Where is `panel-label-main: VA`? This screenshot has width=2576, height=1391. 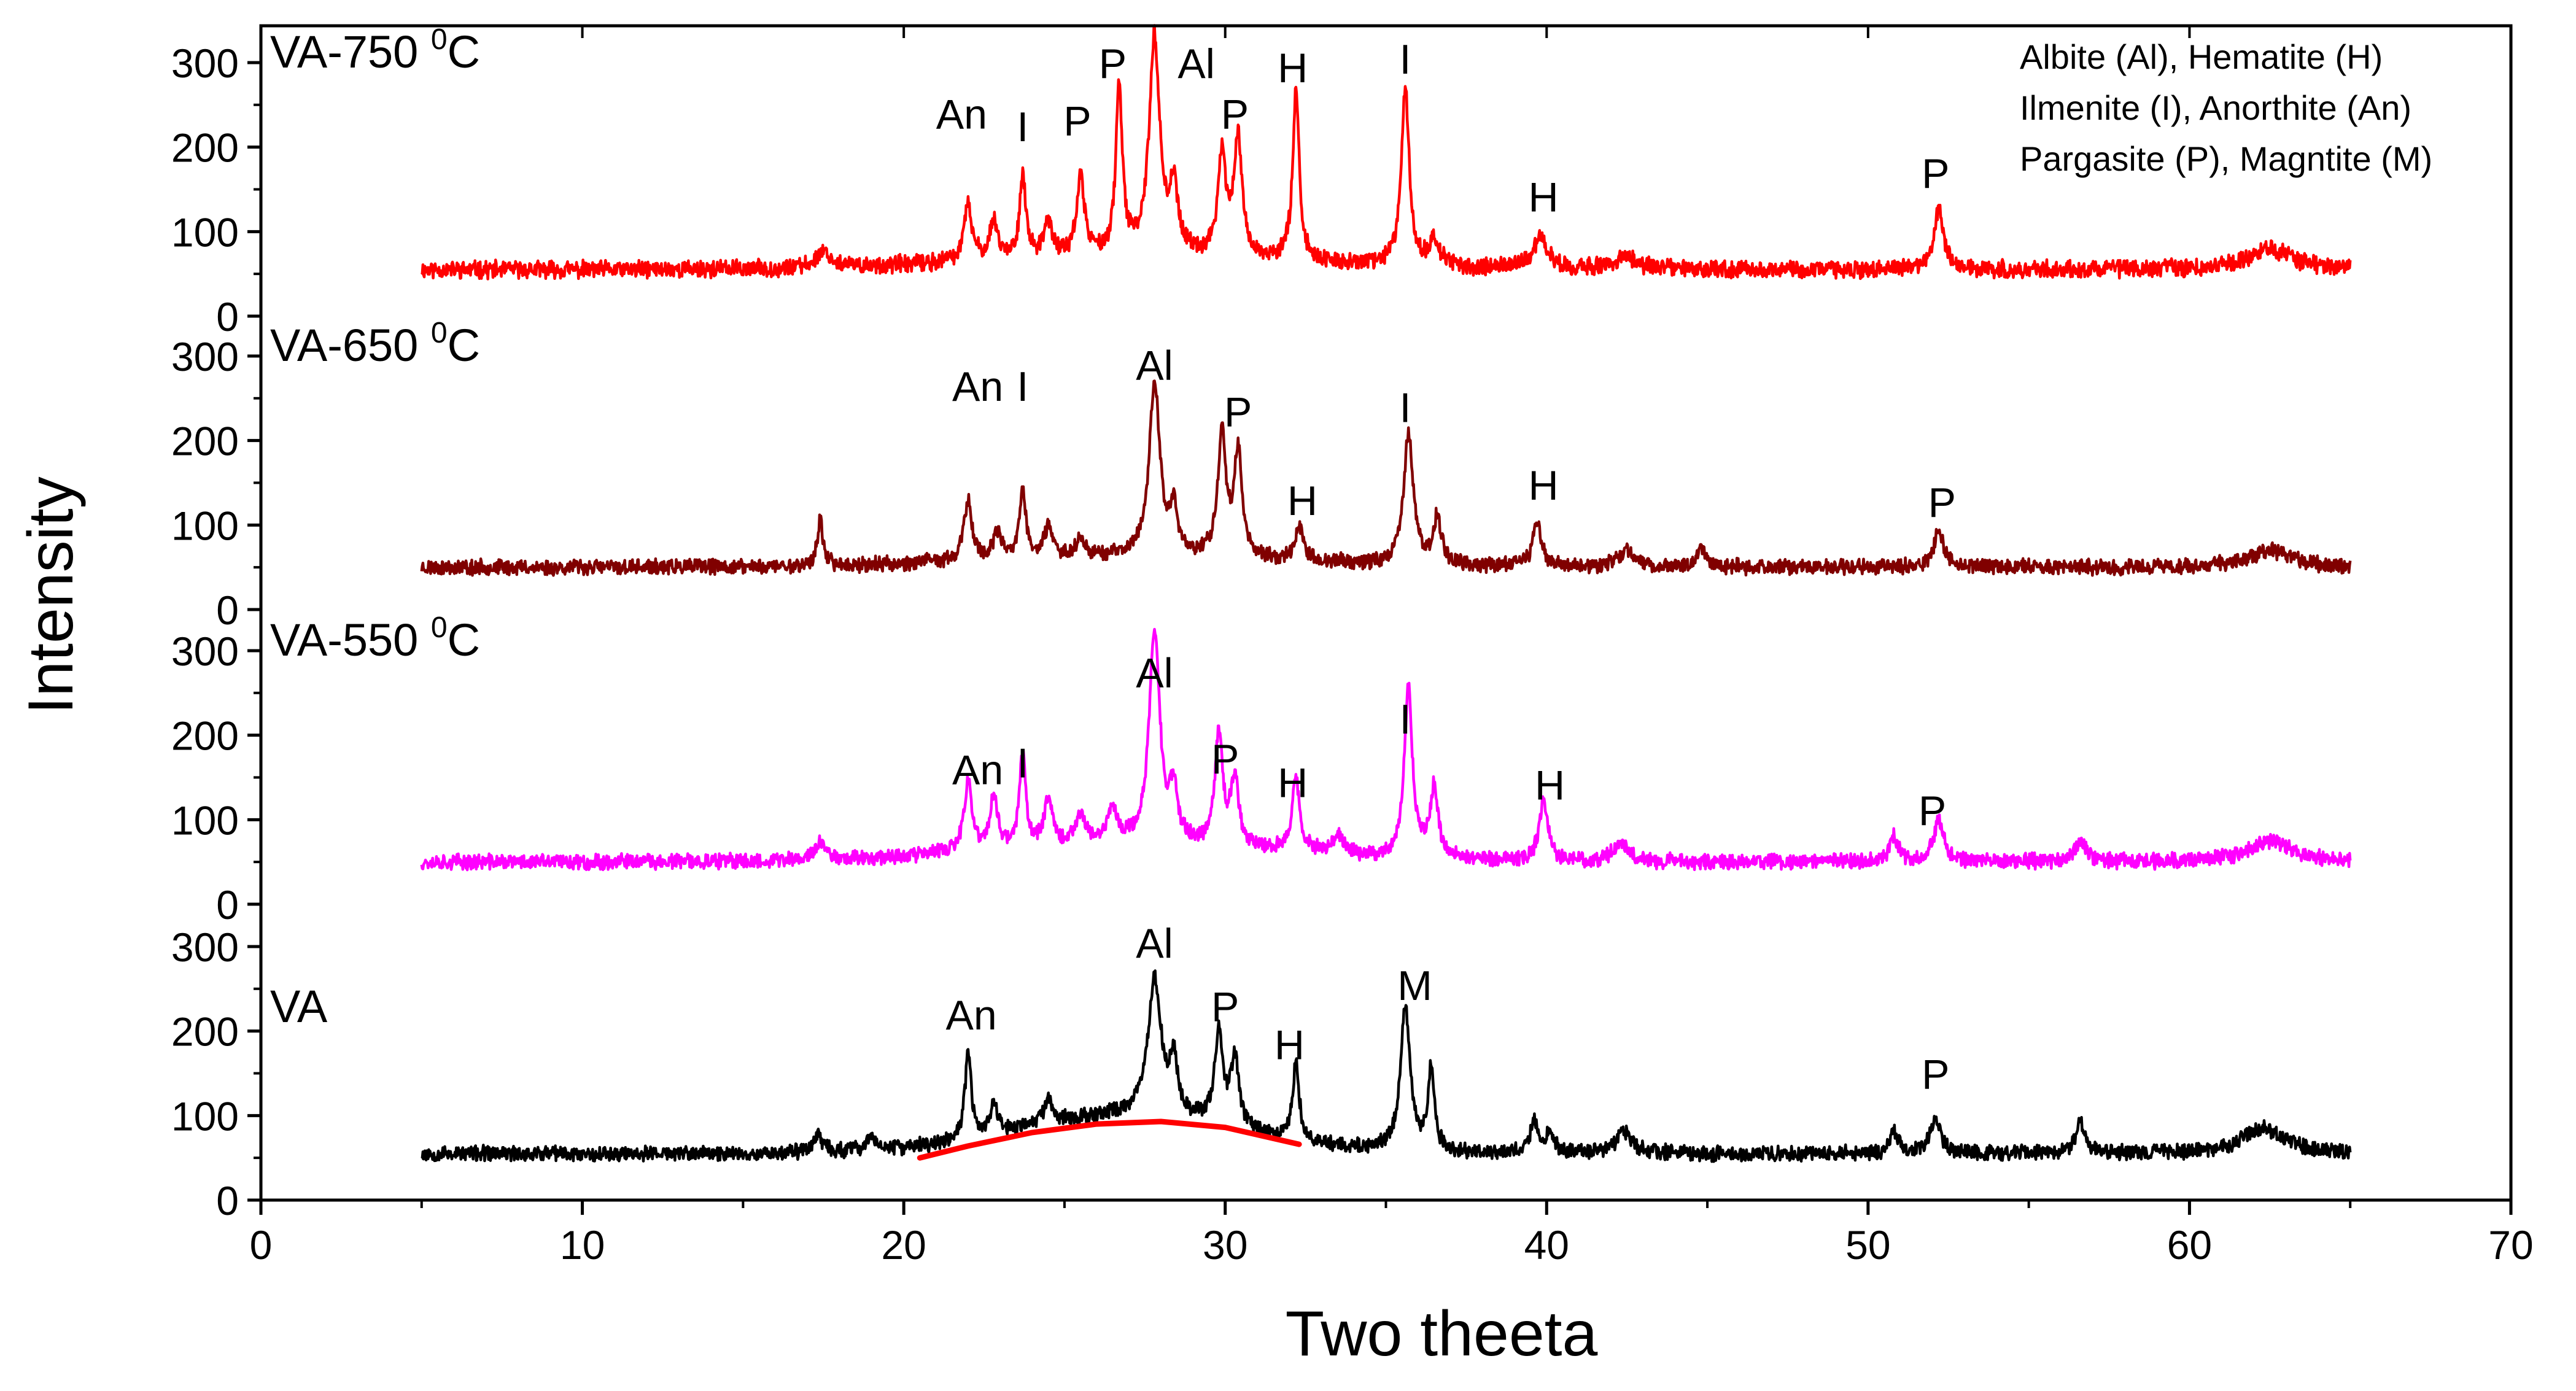
panel-label-main: VA is located at coordinates (299, 1006).